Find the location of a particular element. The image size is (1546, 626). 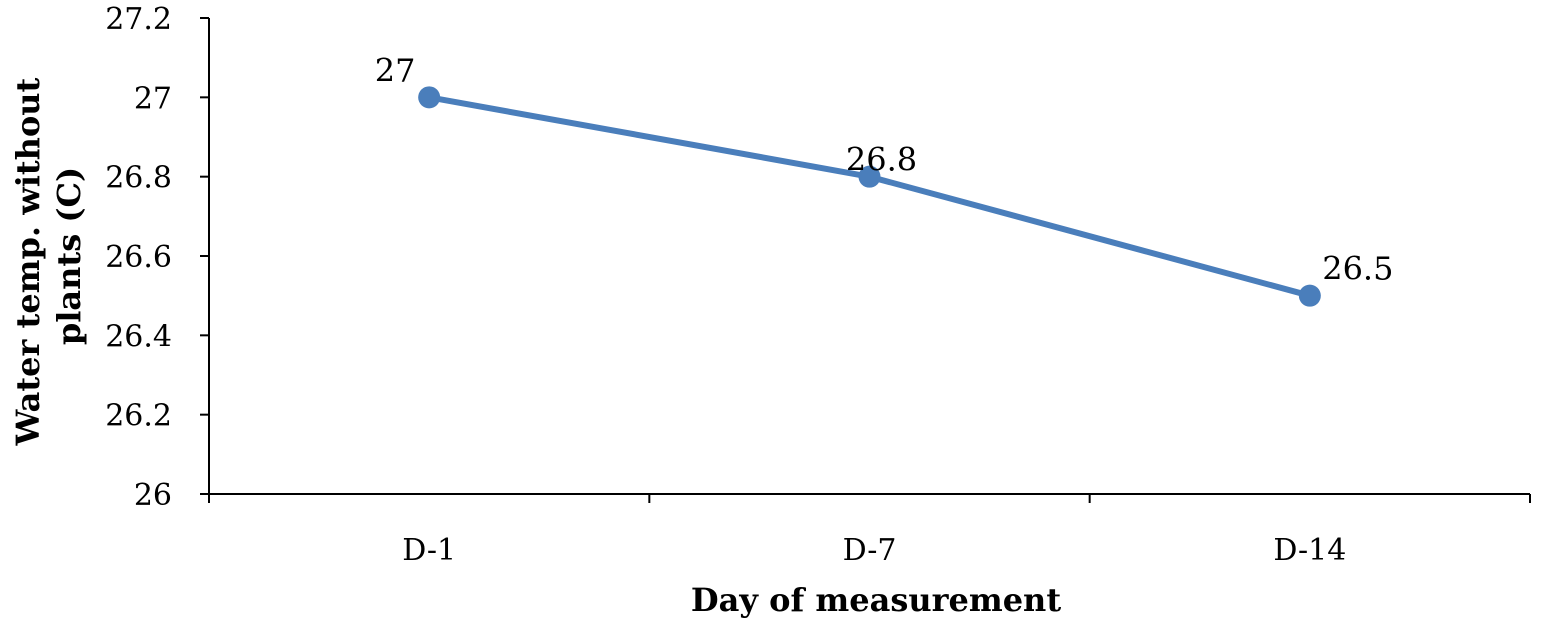

x-axis-ticks: D-1 D-7 D-14 is located at coordinates (869, 531).